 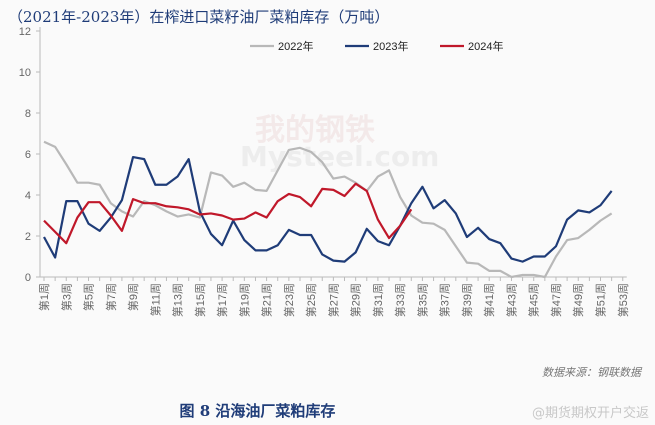 I want to click on legend-label: 2022年, so click(x=295, y=46).